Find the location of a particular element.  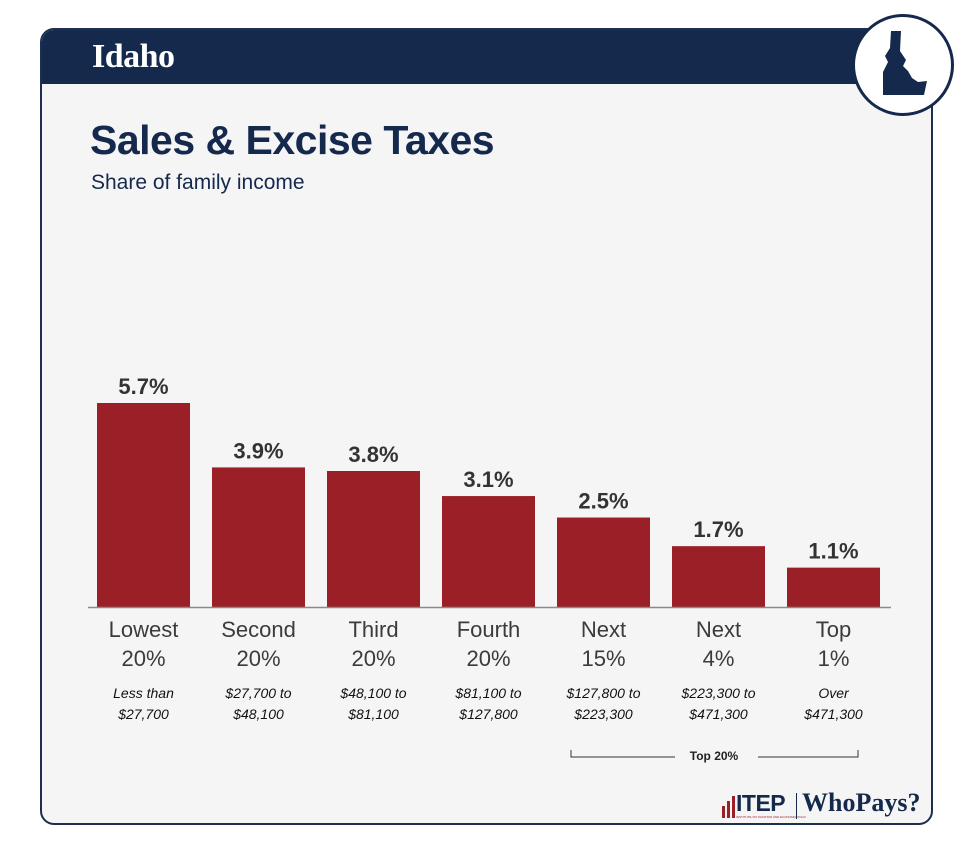

logo-divider is located at coordinates (796, 806).